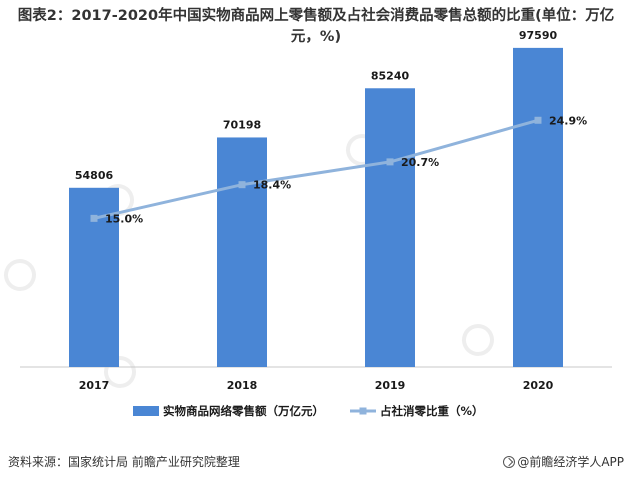 This screenshot has width=630, height=481. I want to click on line-value-label: 15.0%, so click(124, 218).